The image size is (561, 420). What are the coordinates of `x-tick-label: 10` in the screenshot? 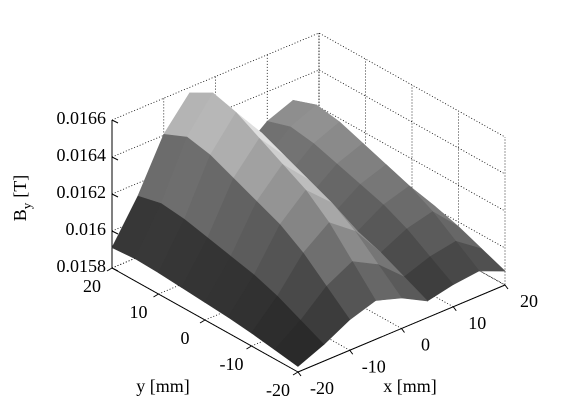 It's located at (477, 323).